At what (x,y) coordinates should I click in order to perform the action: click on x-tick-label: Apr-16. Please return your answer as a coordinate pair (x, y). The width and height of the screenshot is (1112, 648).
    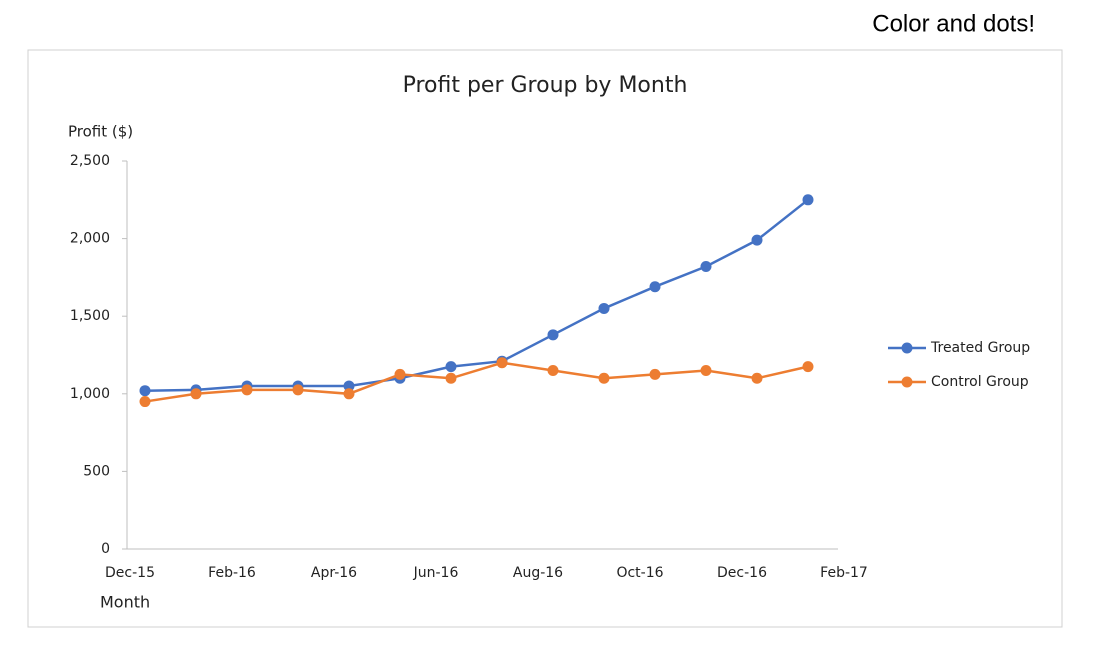
    Looking at the image, I should click on (334, 573).